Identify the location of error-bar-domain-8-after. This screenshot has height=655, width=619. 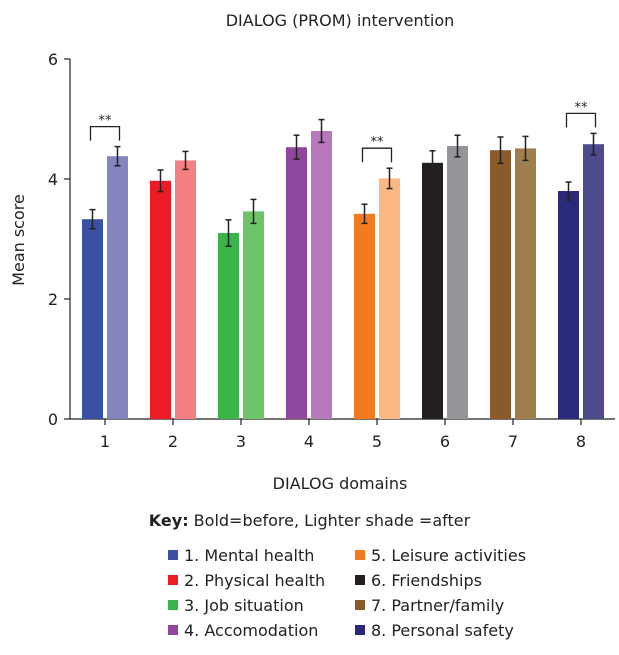
(593, 144).